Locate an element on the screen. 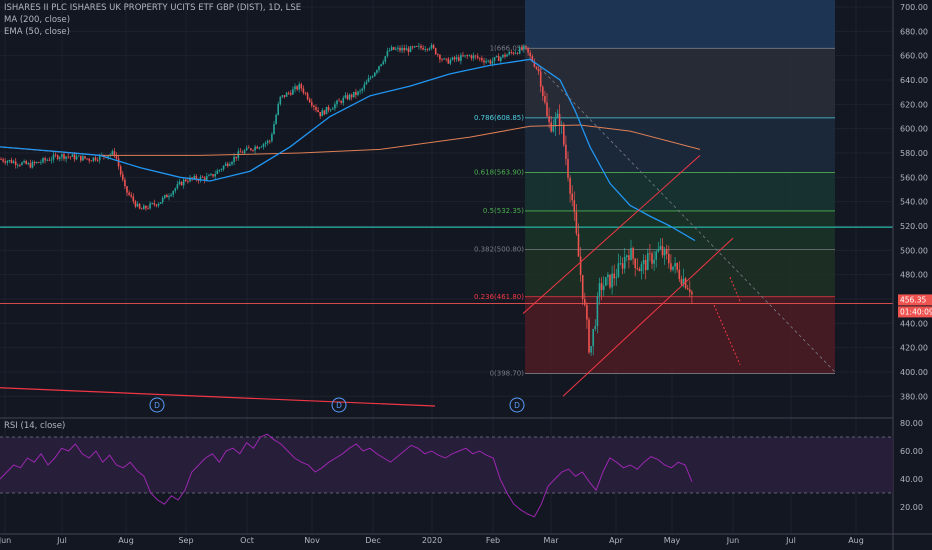 This screenshot has width=932, height=550. price-tick-label: 540.00 is located at coordinates (914, 202).